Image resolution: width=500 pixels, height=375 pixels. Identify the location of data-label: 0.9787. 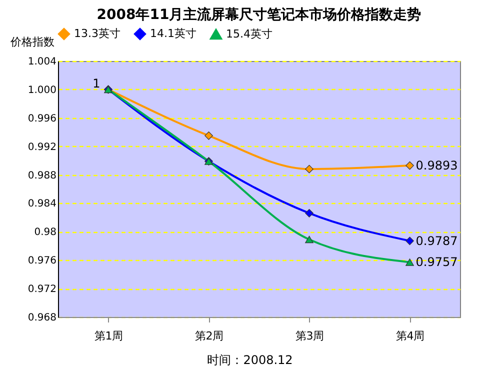
(437, 241).